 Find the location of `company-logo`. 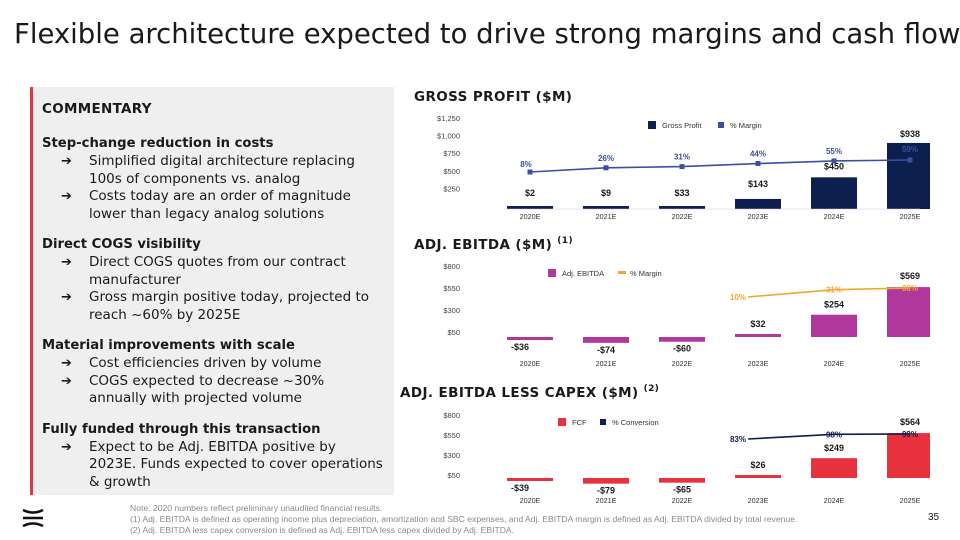

company-logo is located at coordinates (33, 520).